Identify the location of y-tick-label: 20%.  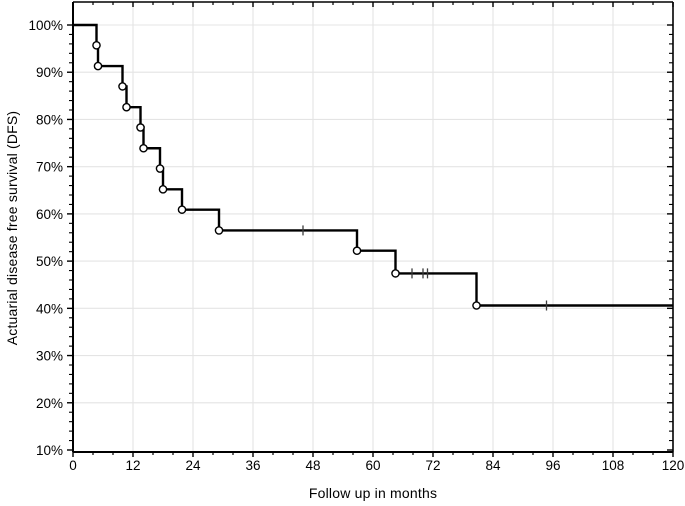
(49, 403).